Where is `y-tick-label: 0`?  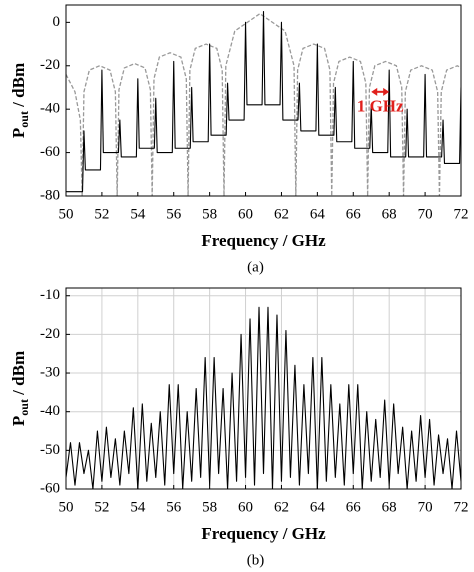
y-tick-label: 0 is located at coordinates (57, 22).